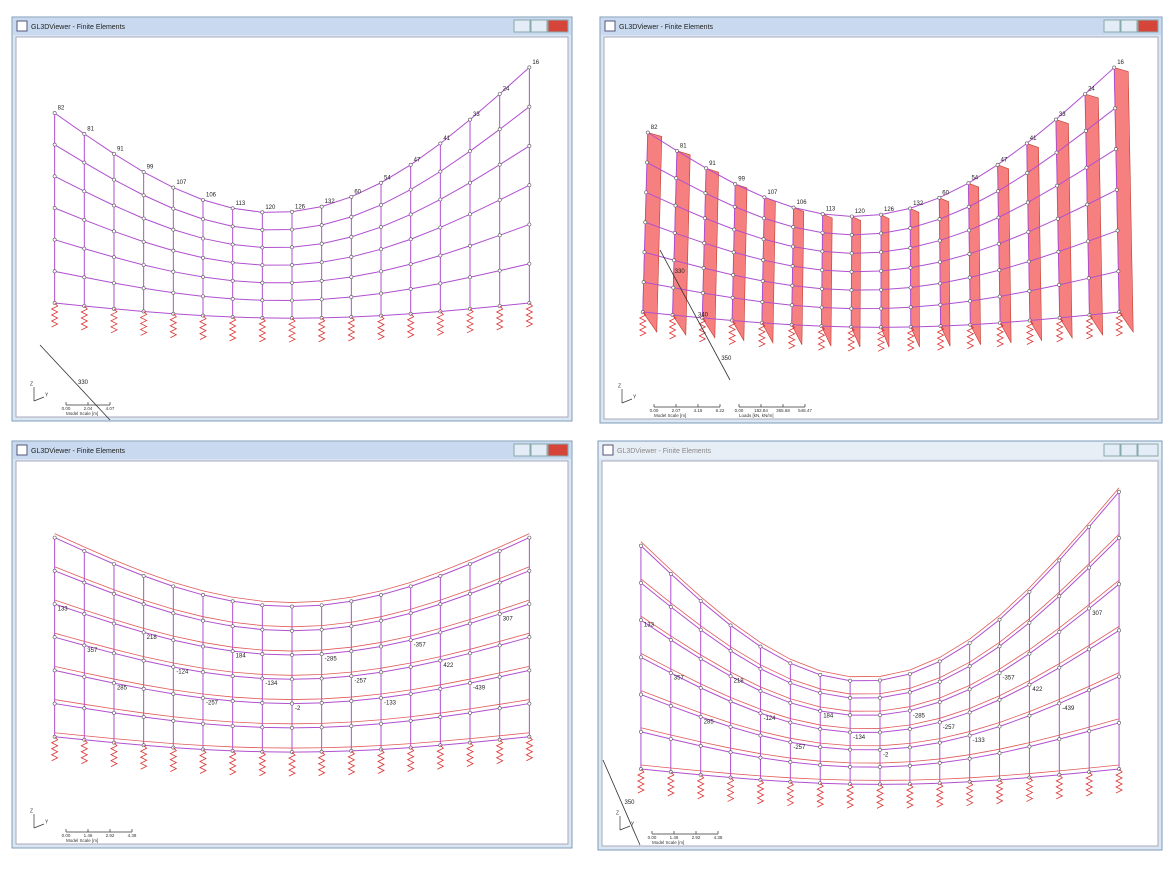 Image resolution: width=1176 pixels, height=869 pixels. What do you see at coordinates (446, 139) in the screenshot?
I see `node-label: 41` at bounding box center [446, 139].